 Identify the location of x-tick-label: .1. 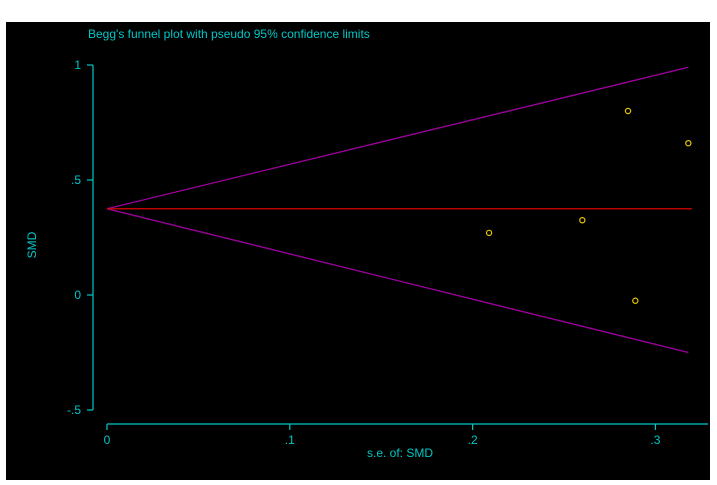
(290, 440).